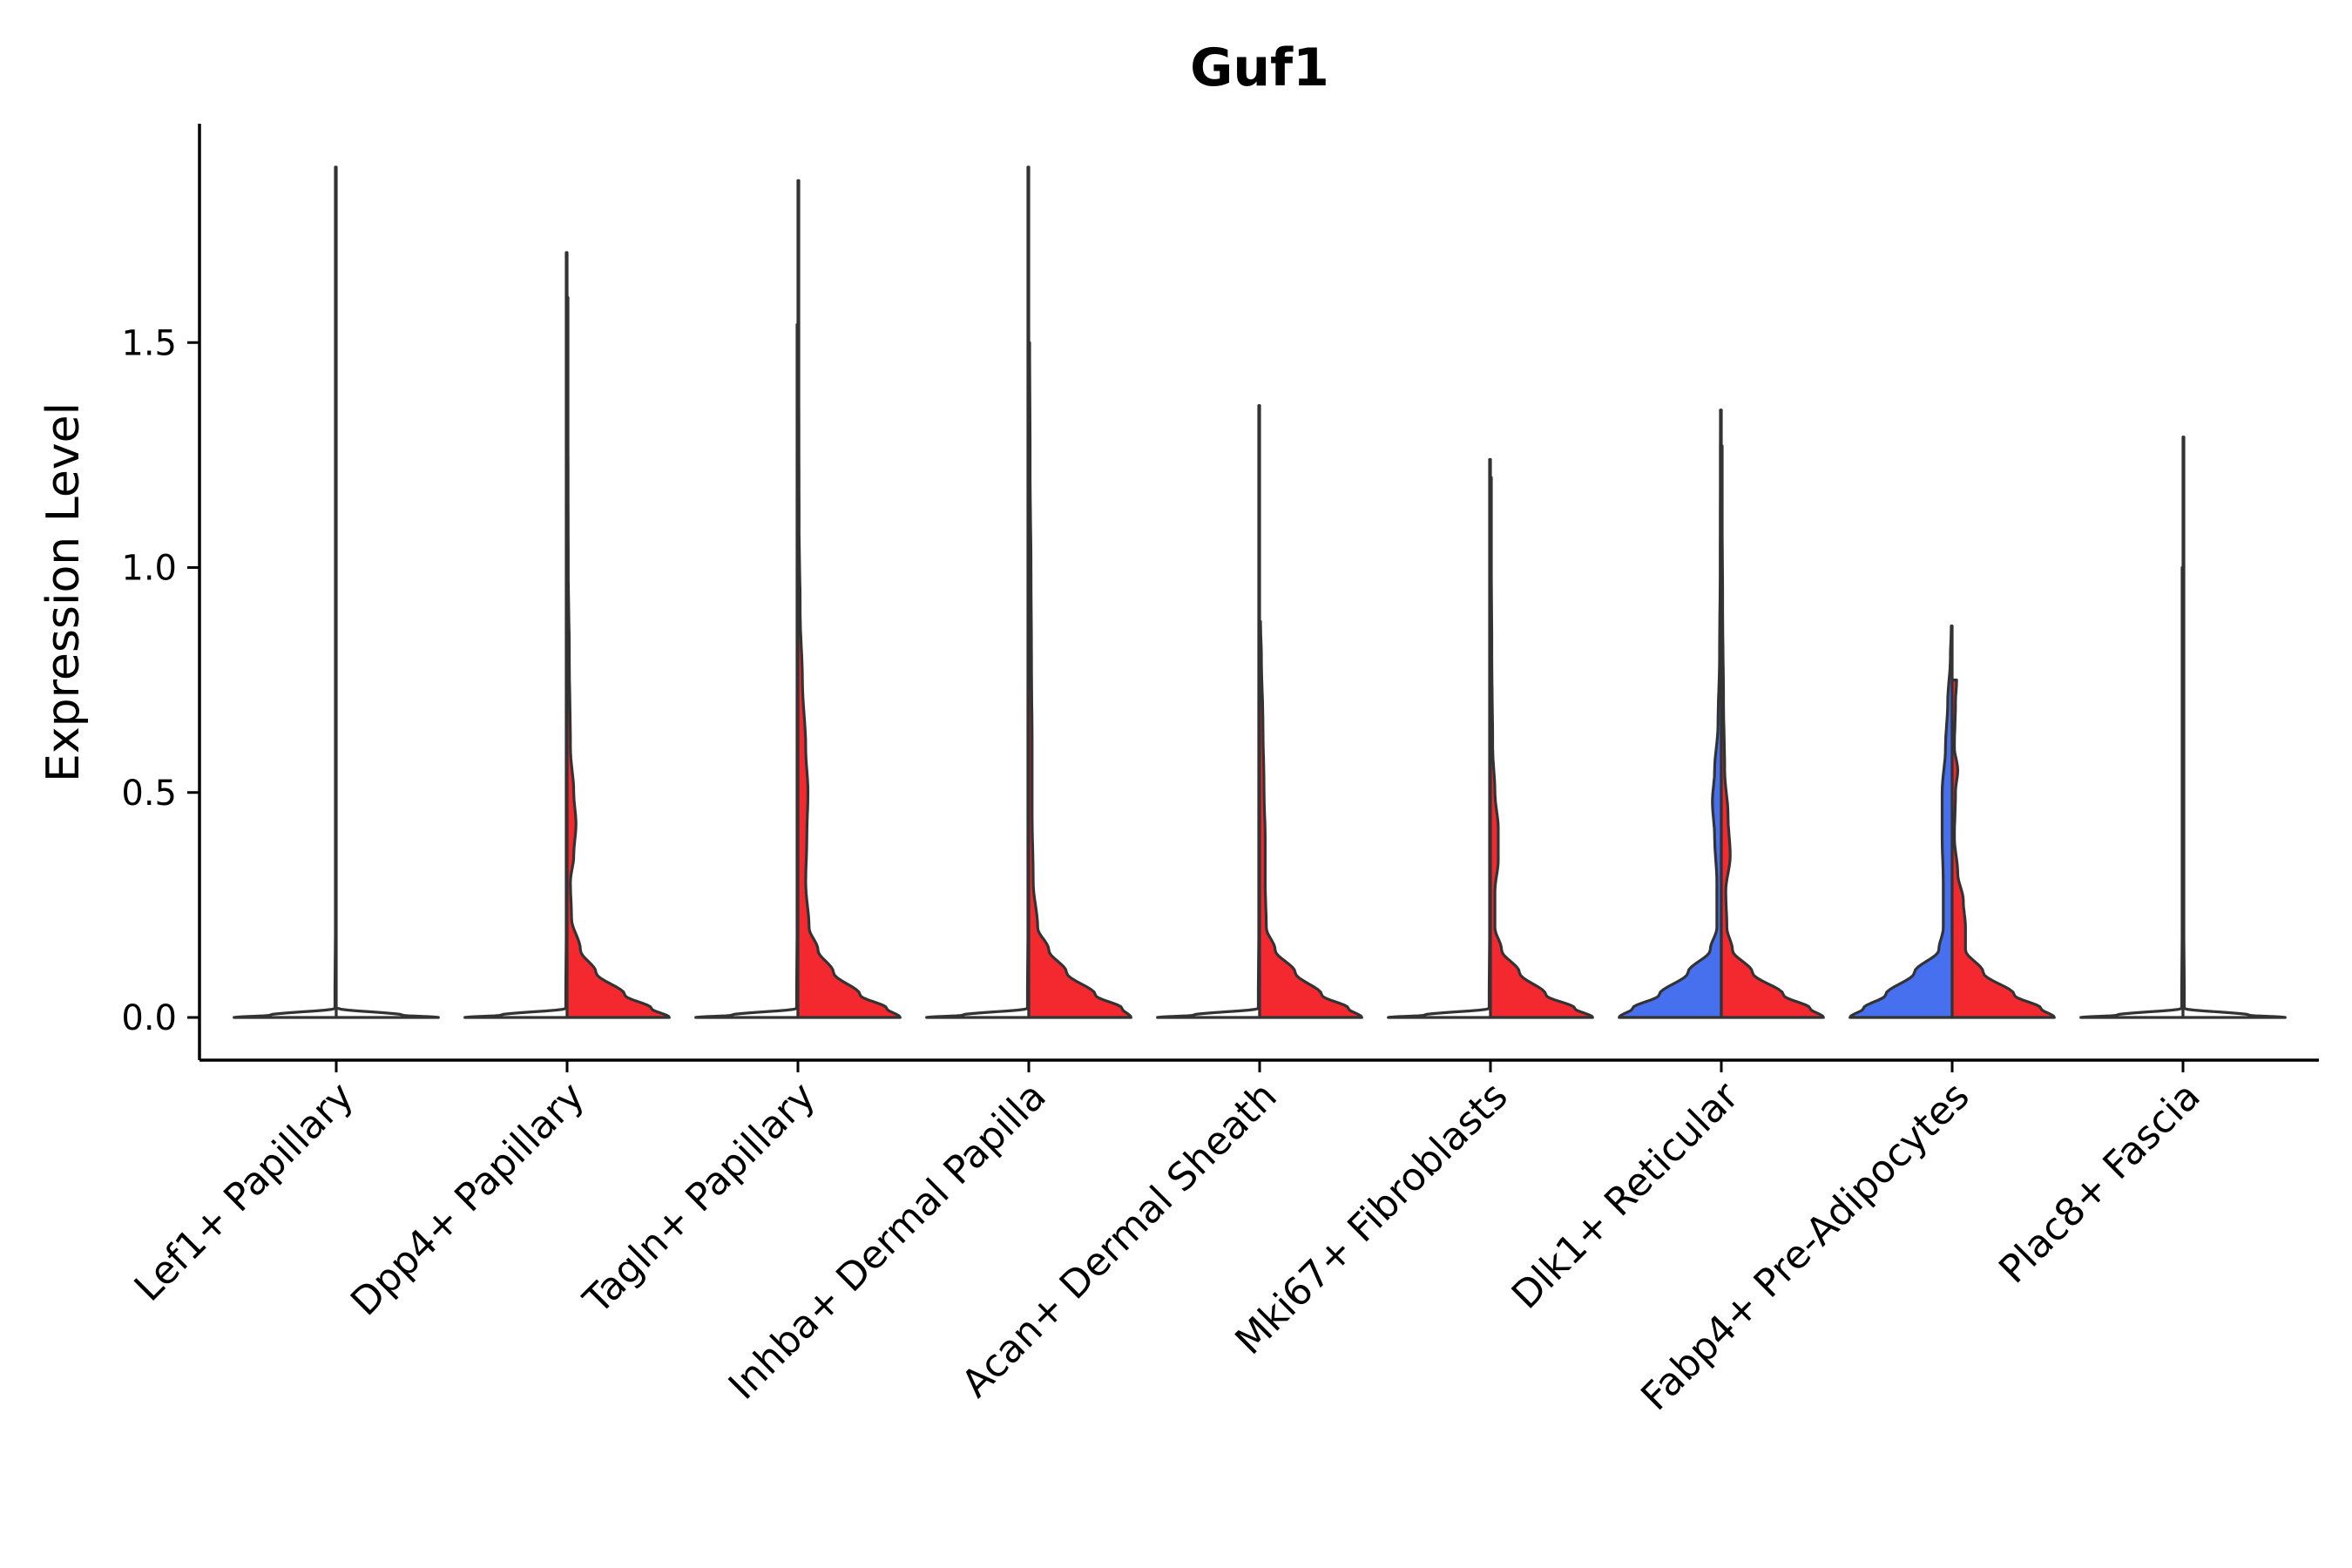 Image resolution: width=2352 pixels, height=1568 pixels. What do you see at coordinates (285, 592) in the screenshot?
I see `violin-lef1-papillary-left` at bounding box center [285, 592].